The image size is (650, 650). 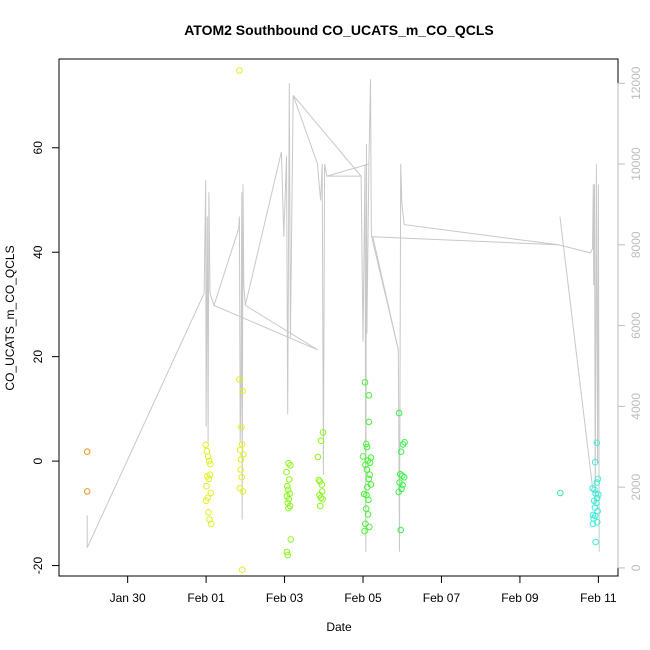 I want to click on right-y-axis: 0 2000 4000 6000 8000 10000 12000, so click(x=630, y=318).